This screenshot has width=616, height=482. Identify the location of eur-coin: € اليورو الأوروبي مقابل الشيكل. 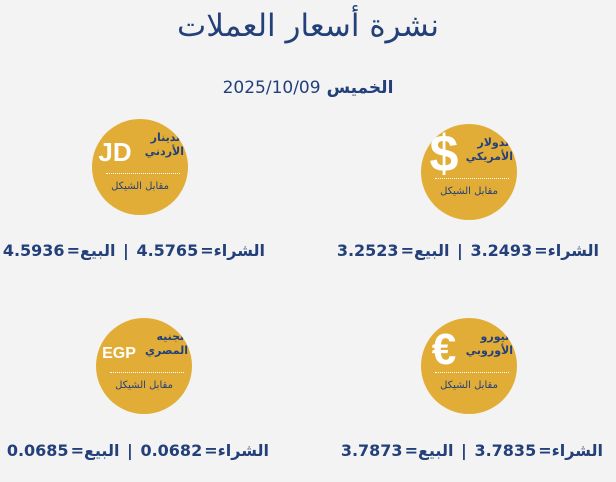
(469, 366).